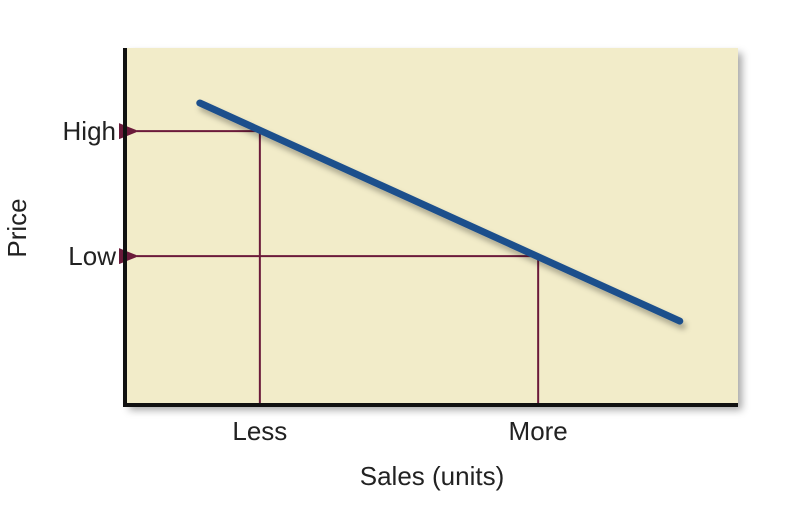  Describe the element at coordinates (538, 431) in the screenshot. I see `x-tick-label: More` at that location.